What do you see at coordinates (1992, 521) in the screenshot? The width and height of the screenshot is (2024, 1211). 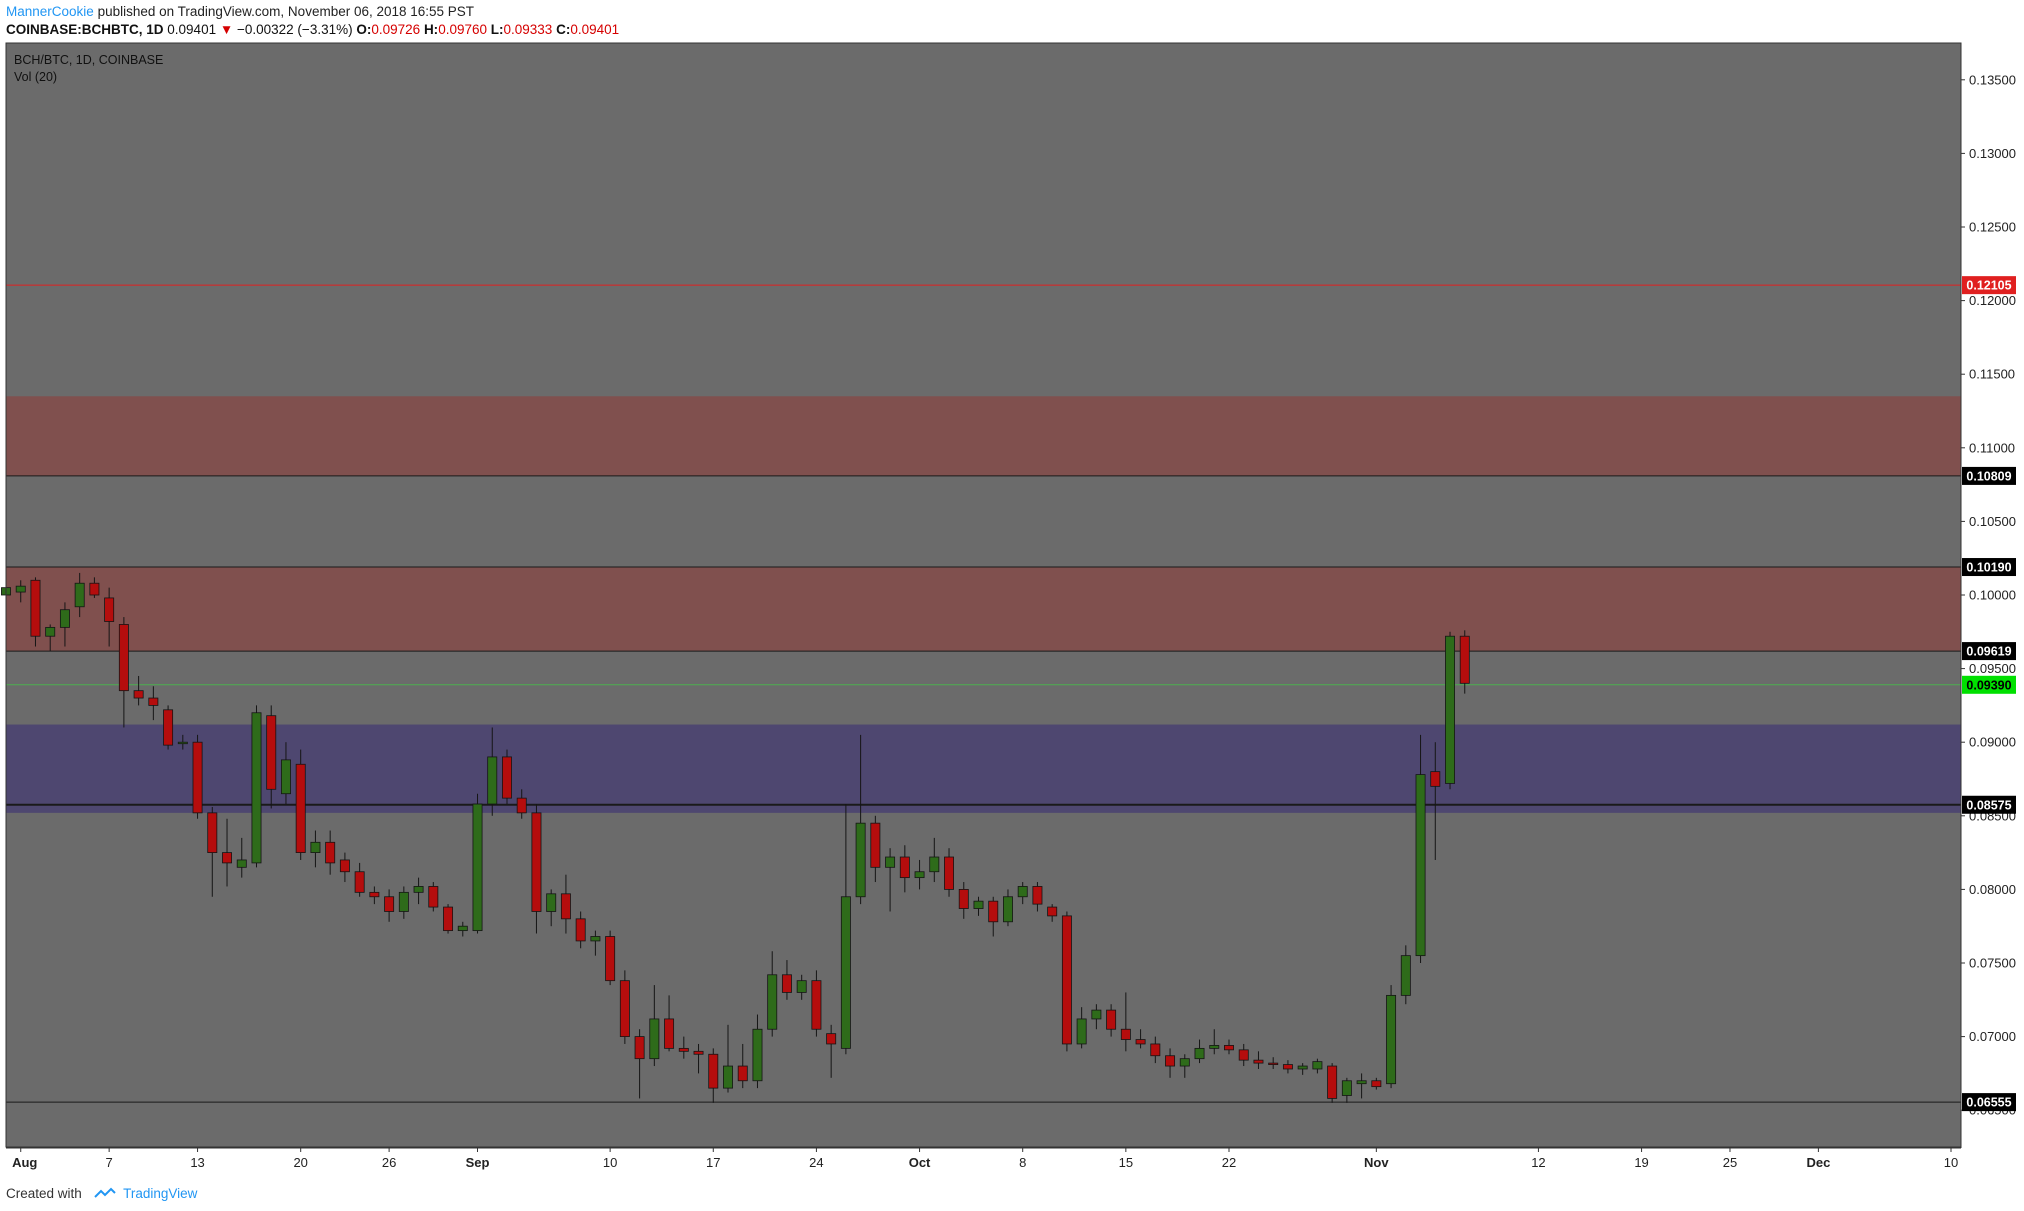 I see `price-tick-label: 0.10500` at bounding box center [1992, 521].